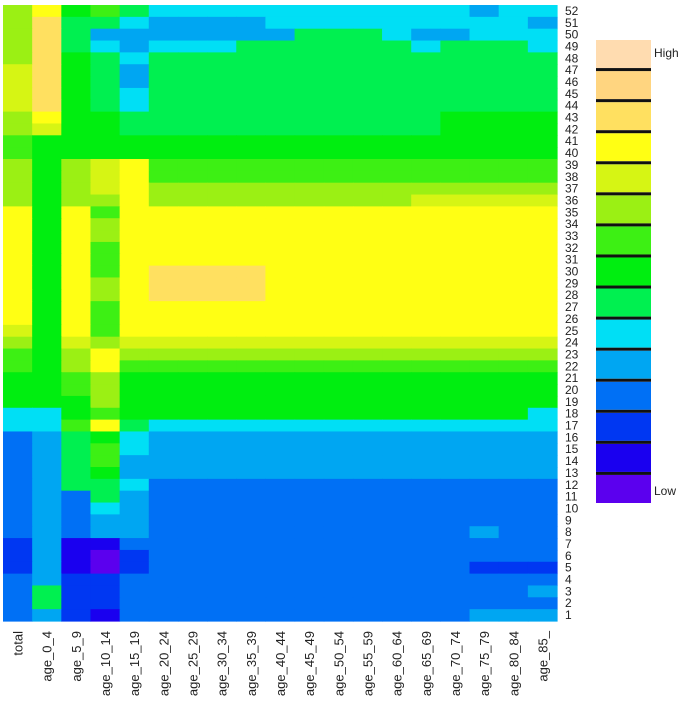 The image size is (685, 715). Describe the element at coordinates (572, 11) in the screenshot. I see `row-tick-label: 52` at that location.